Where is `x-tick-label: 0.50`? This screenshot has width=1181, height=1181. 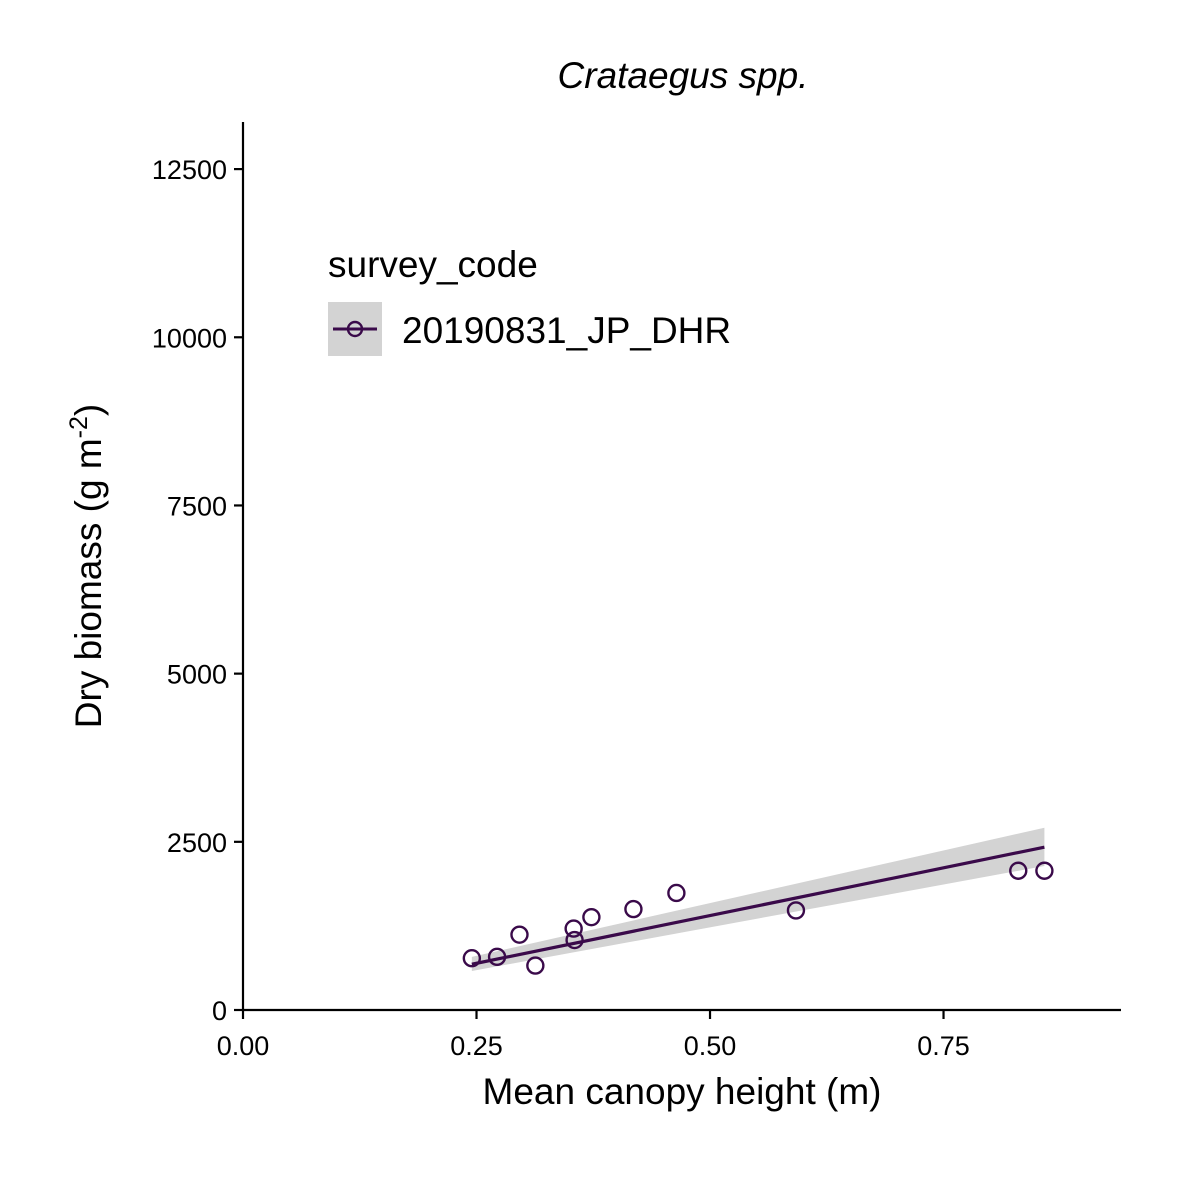
x-tick-label: 0.50 is located at coordinates (710, 1046).